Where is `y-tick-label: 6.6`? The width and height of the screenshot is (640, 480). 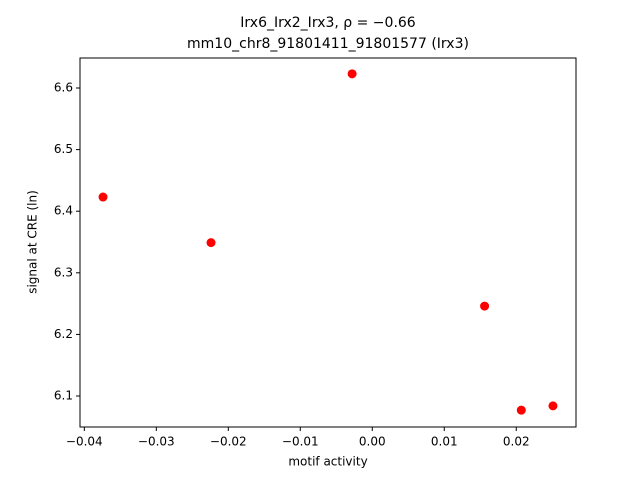 y-tick-label: 6.6 is located at coordinates (63, 88).